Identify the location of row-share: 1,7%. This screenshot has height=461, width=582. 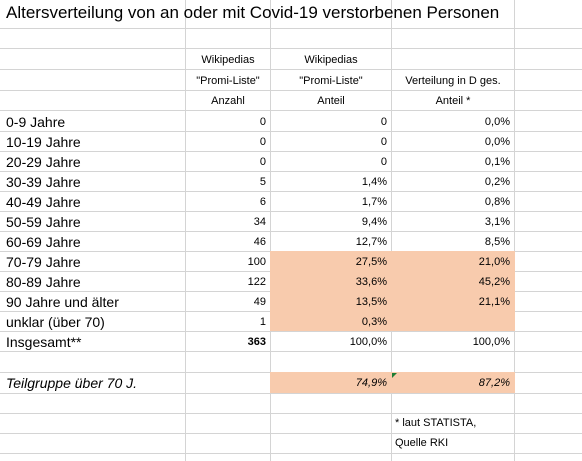
(374, 202).